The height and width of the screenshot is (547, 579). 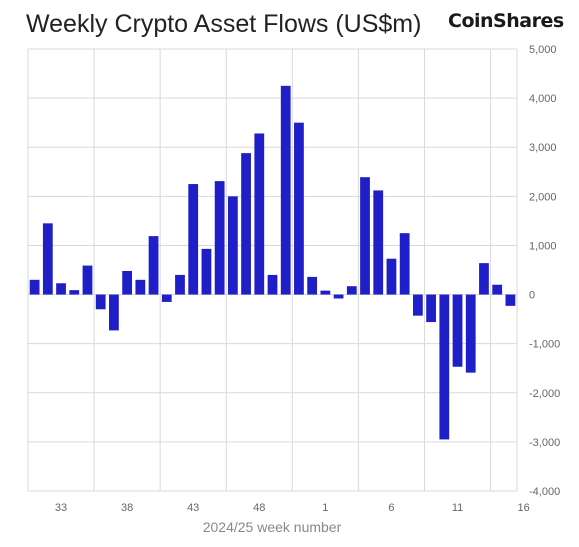 I want to click on y-tick-label: 5,000, so click(x=543, y=50).